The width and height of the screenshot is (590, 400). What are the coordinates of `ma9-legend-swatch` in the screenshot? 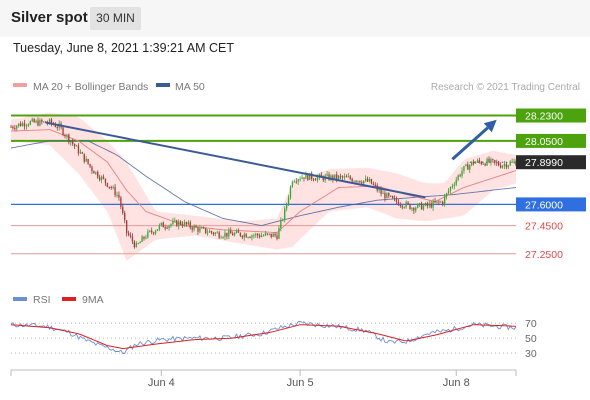 It's located at (69, 299).